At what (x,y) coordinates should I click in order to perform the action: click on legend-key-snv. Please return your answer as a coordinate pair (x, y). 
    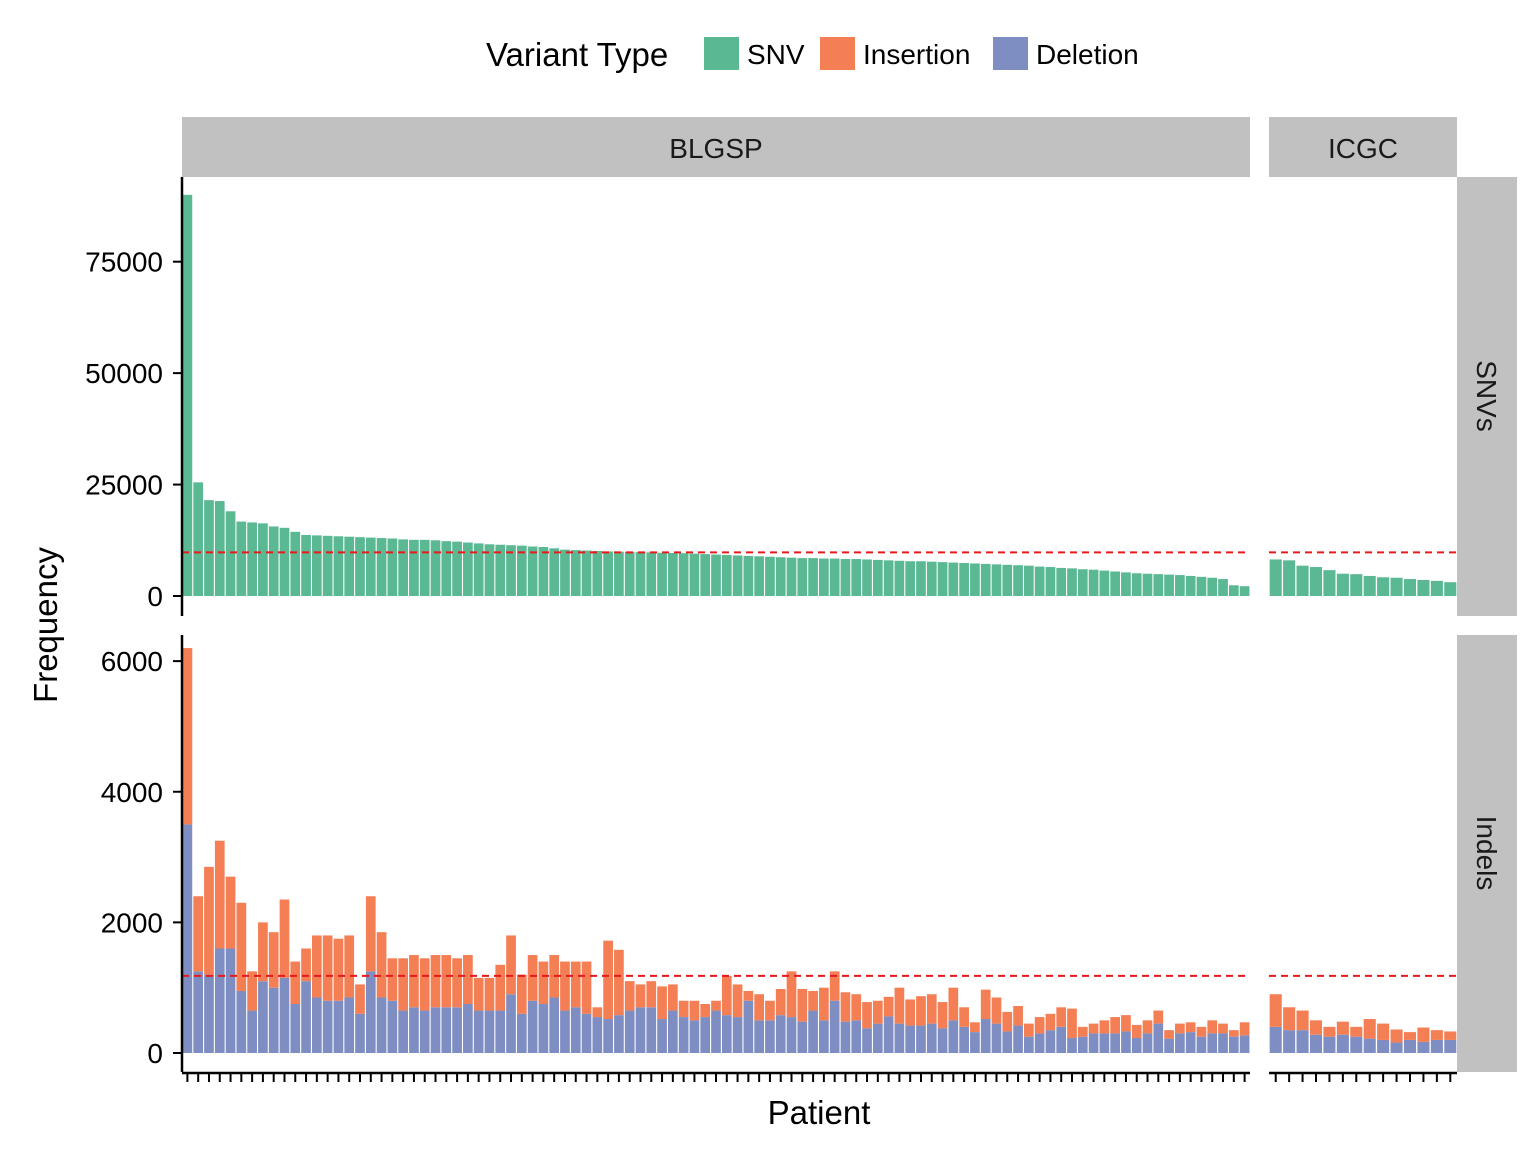
    Looking at the image, I should click on (721, 53).